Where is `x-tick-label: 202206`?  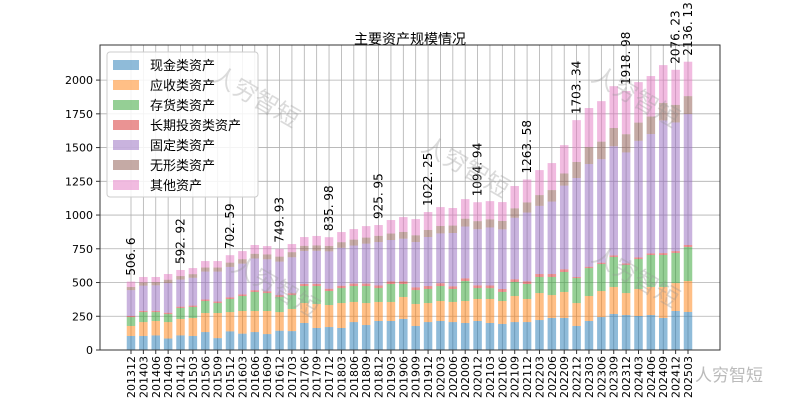 x-tick-label: 202206 is located at coordinates (552, 377).